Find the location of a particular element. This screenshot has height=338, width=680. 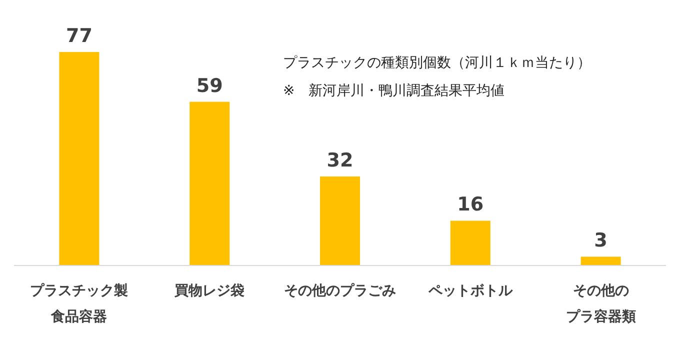

data-label: 3 is located at coordinates (601, 241).